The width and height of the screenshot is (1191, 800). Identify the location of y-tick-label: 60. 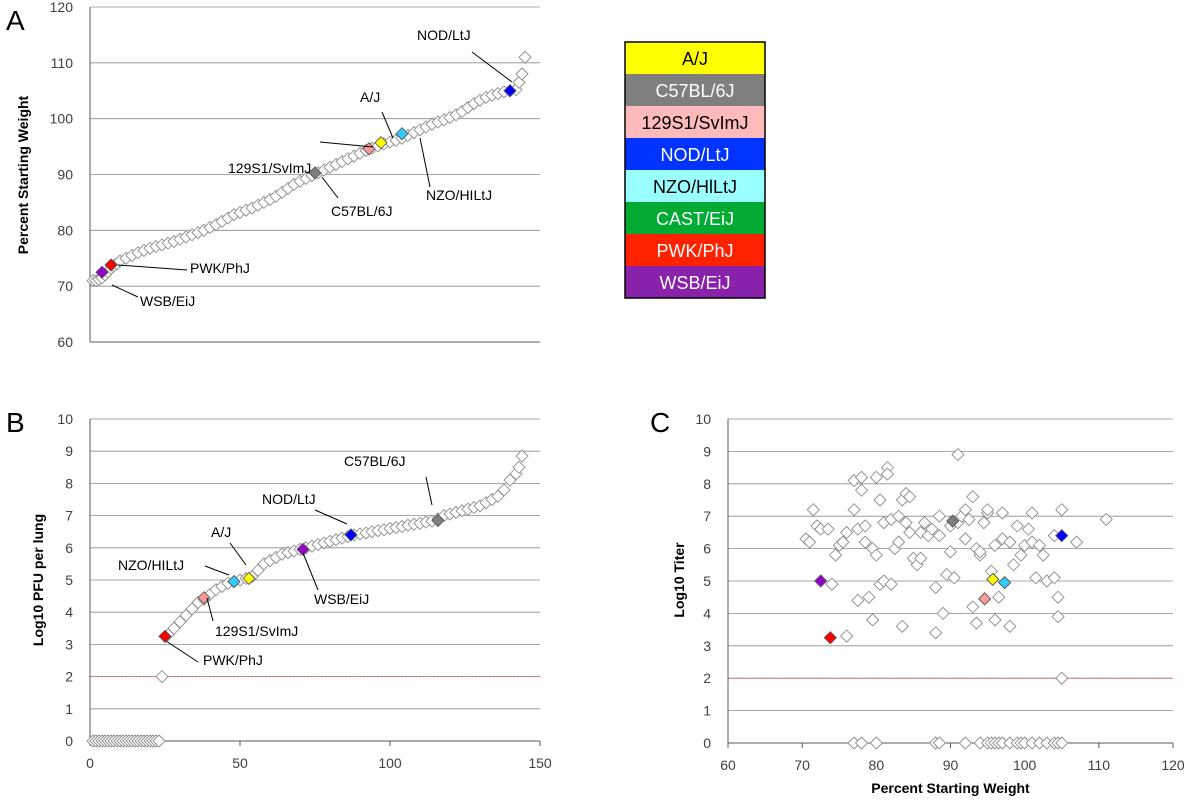
(65, 342).